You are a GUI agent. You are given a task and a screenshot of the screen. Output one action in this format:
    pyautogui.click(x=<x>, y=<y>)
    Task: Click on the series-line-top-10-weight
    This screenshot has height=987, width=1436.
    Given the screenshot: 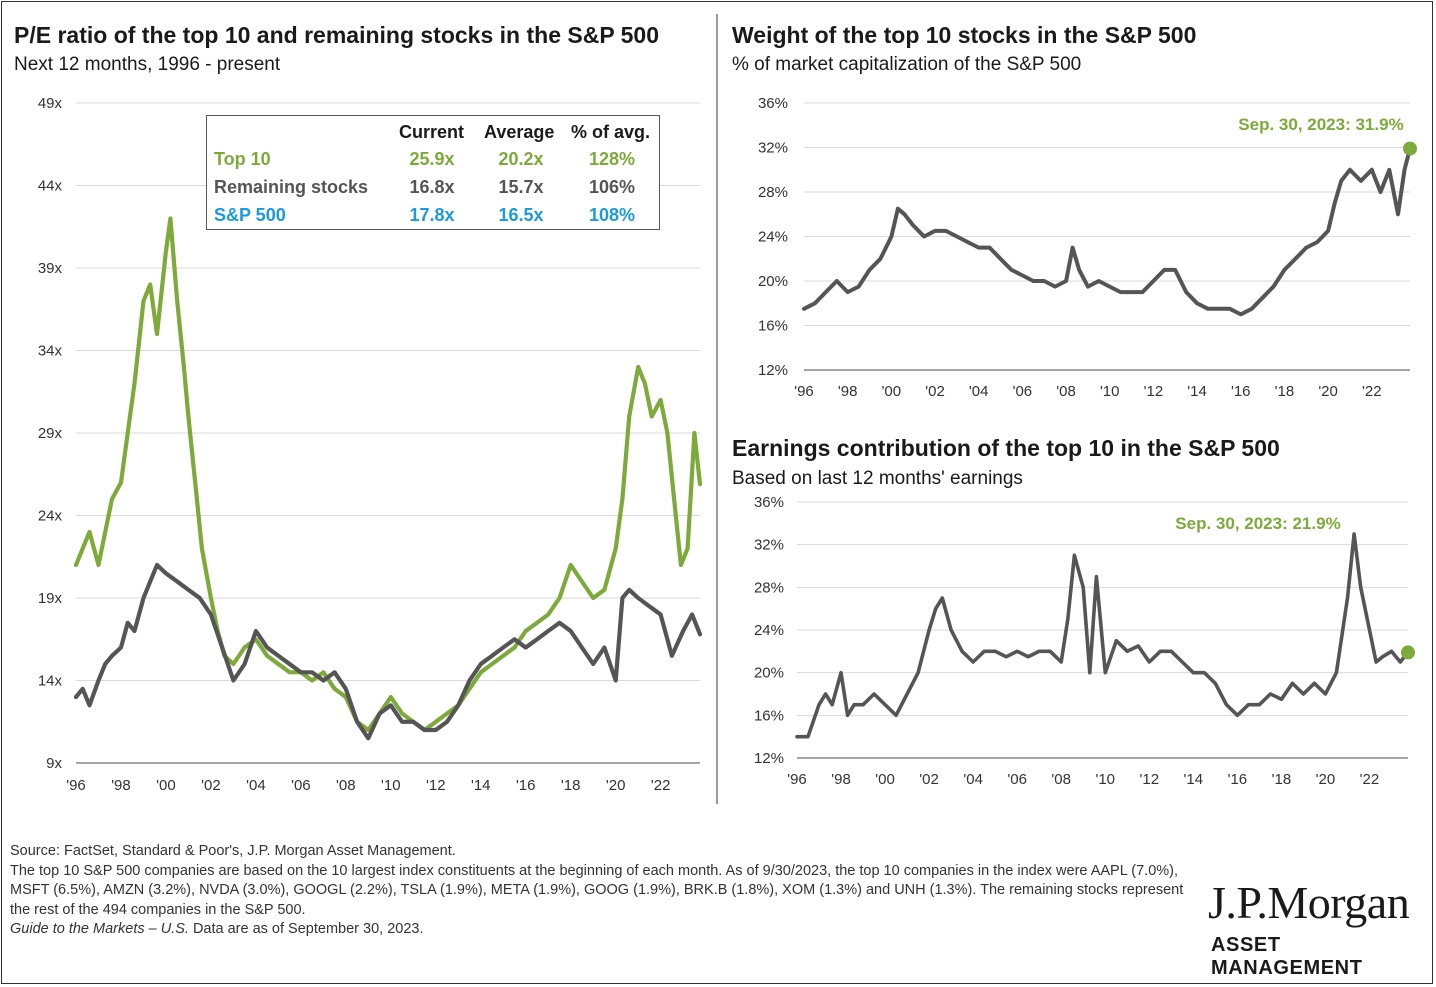 What is the action you would take?
    pyautogui.click(x=1107, y=231)
    